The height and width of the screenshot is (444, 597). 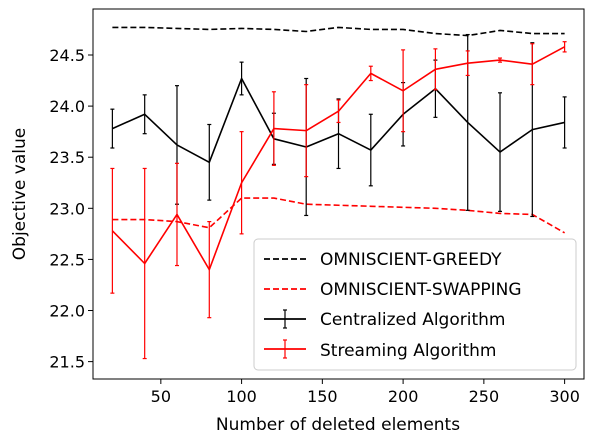 I want to click on x-tick-label: 300, so click(x=564, y=396).